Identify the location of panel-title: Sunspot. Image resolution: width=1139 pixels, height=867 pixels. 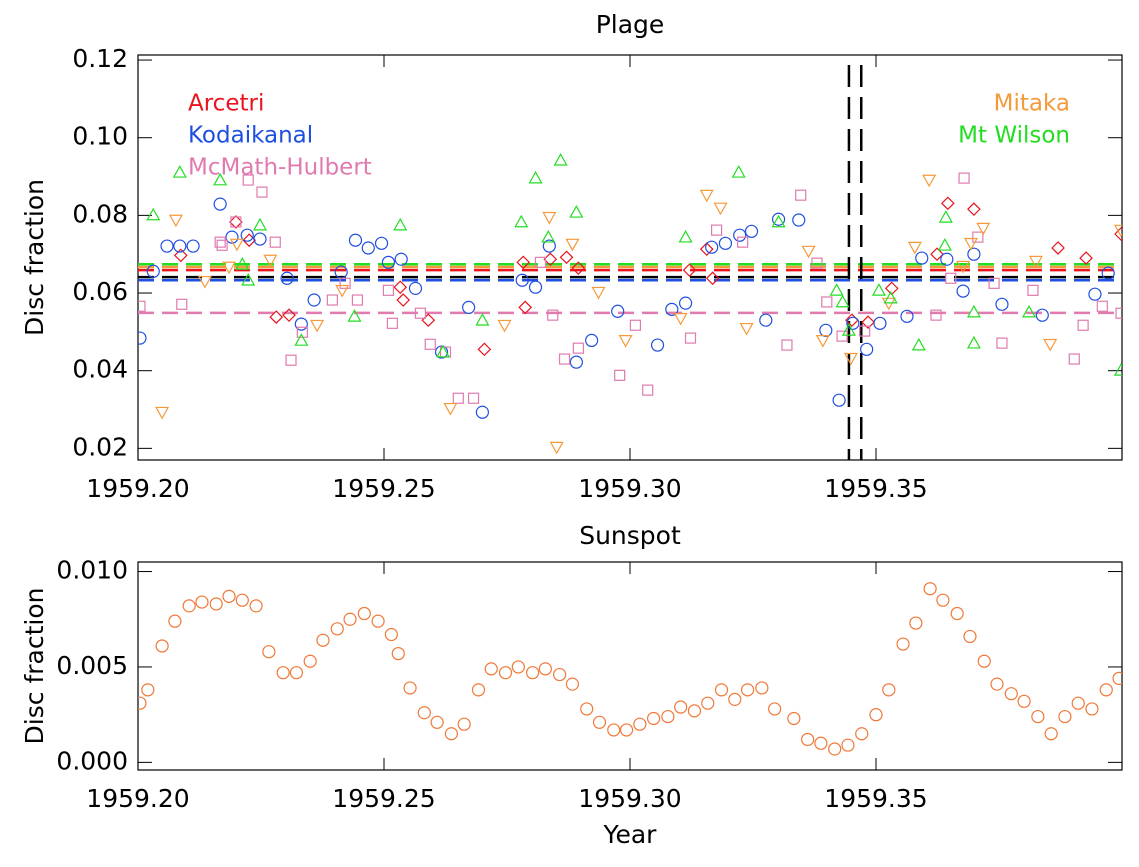
(630, 535).